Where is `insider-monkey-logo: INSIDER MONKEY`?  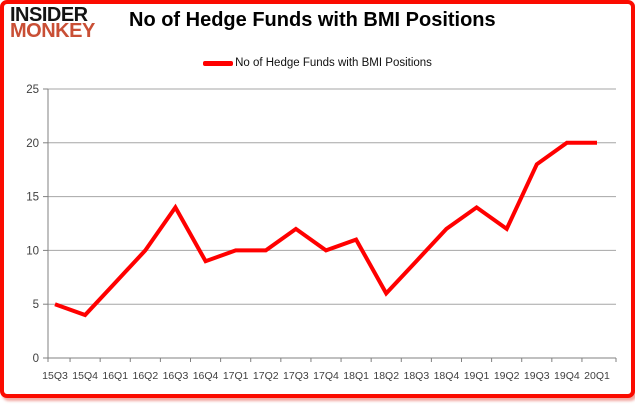
insider-monkey-logo: INSIDER MONKEY is located at coordinates (52, 23).